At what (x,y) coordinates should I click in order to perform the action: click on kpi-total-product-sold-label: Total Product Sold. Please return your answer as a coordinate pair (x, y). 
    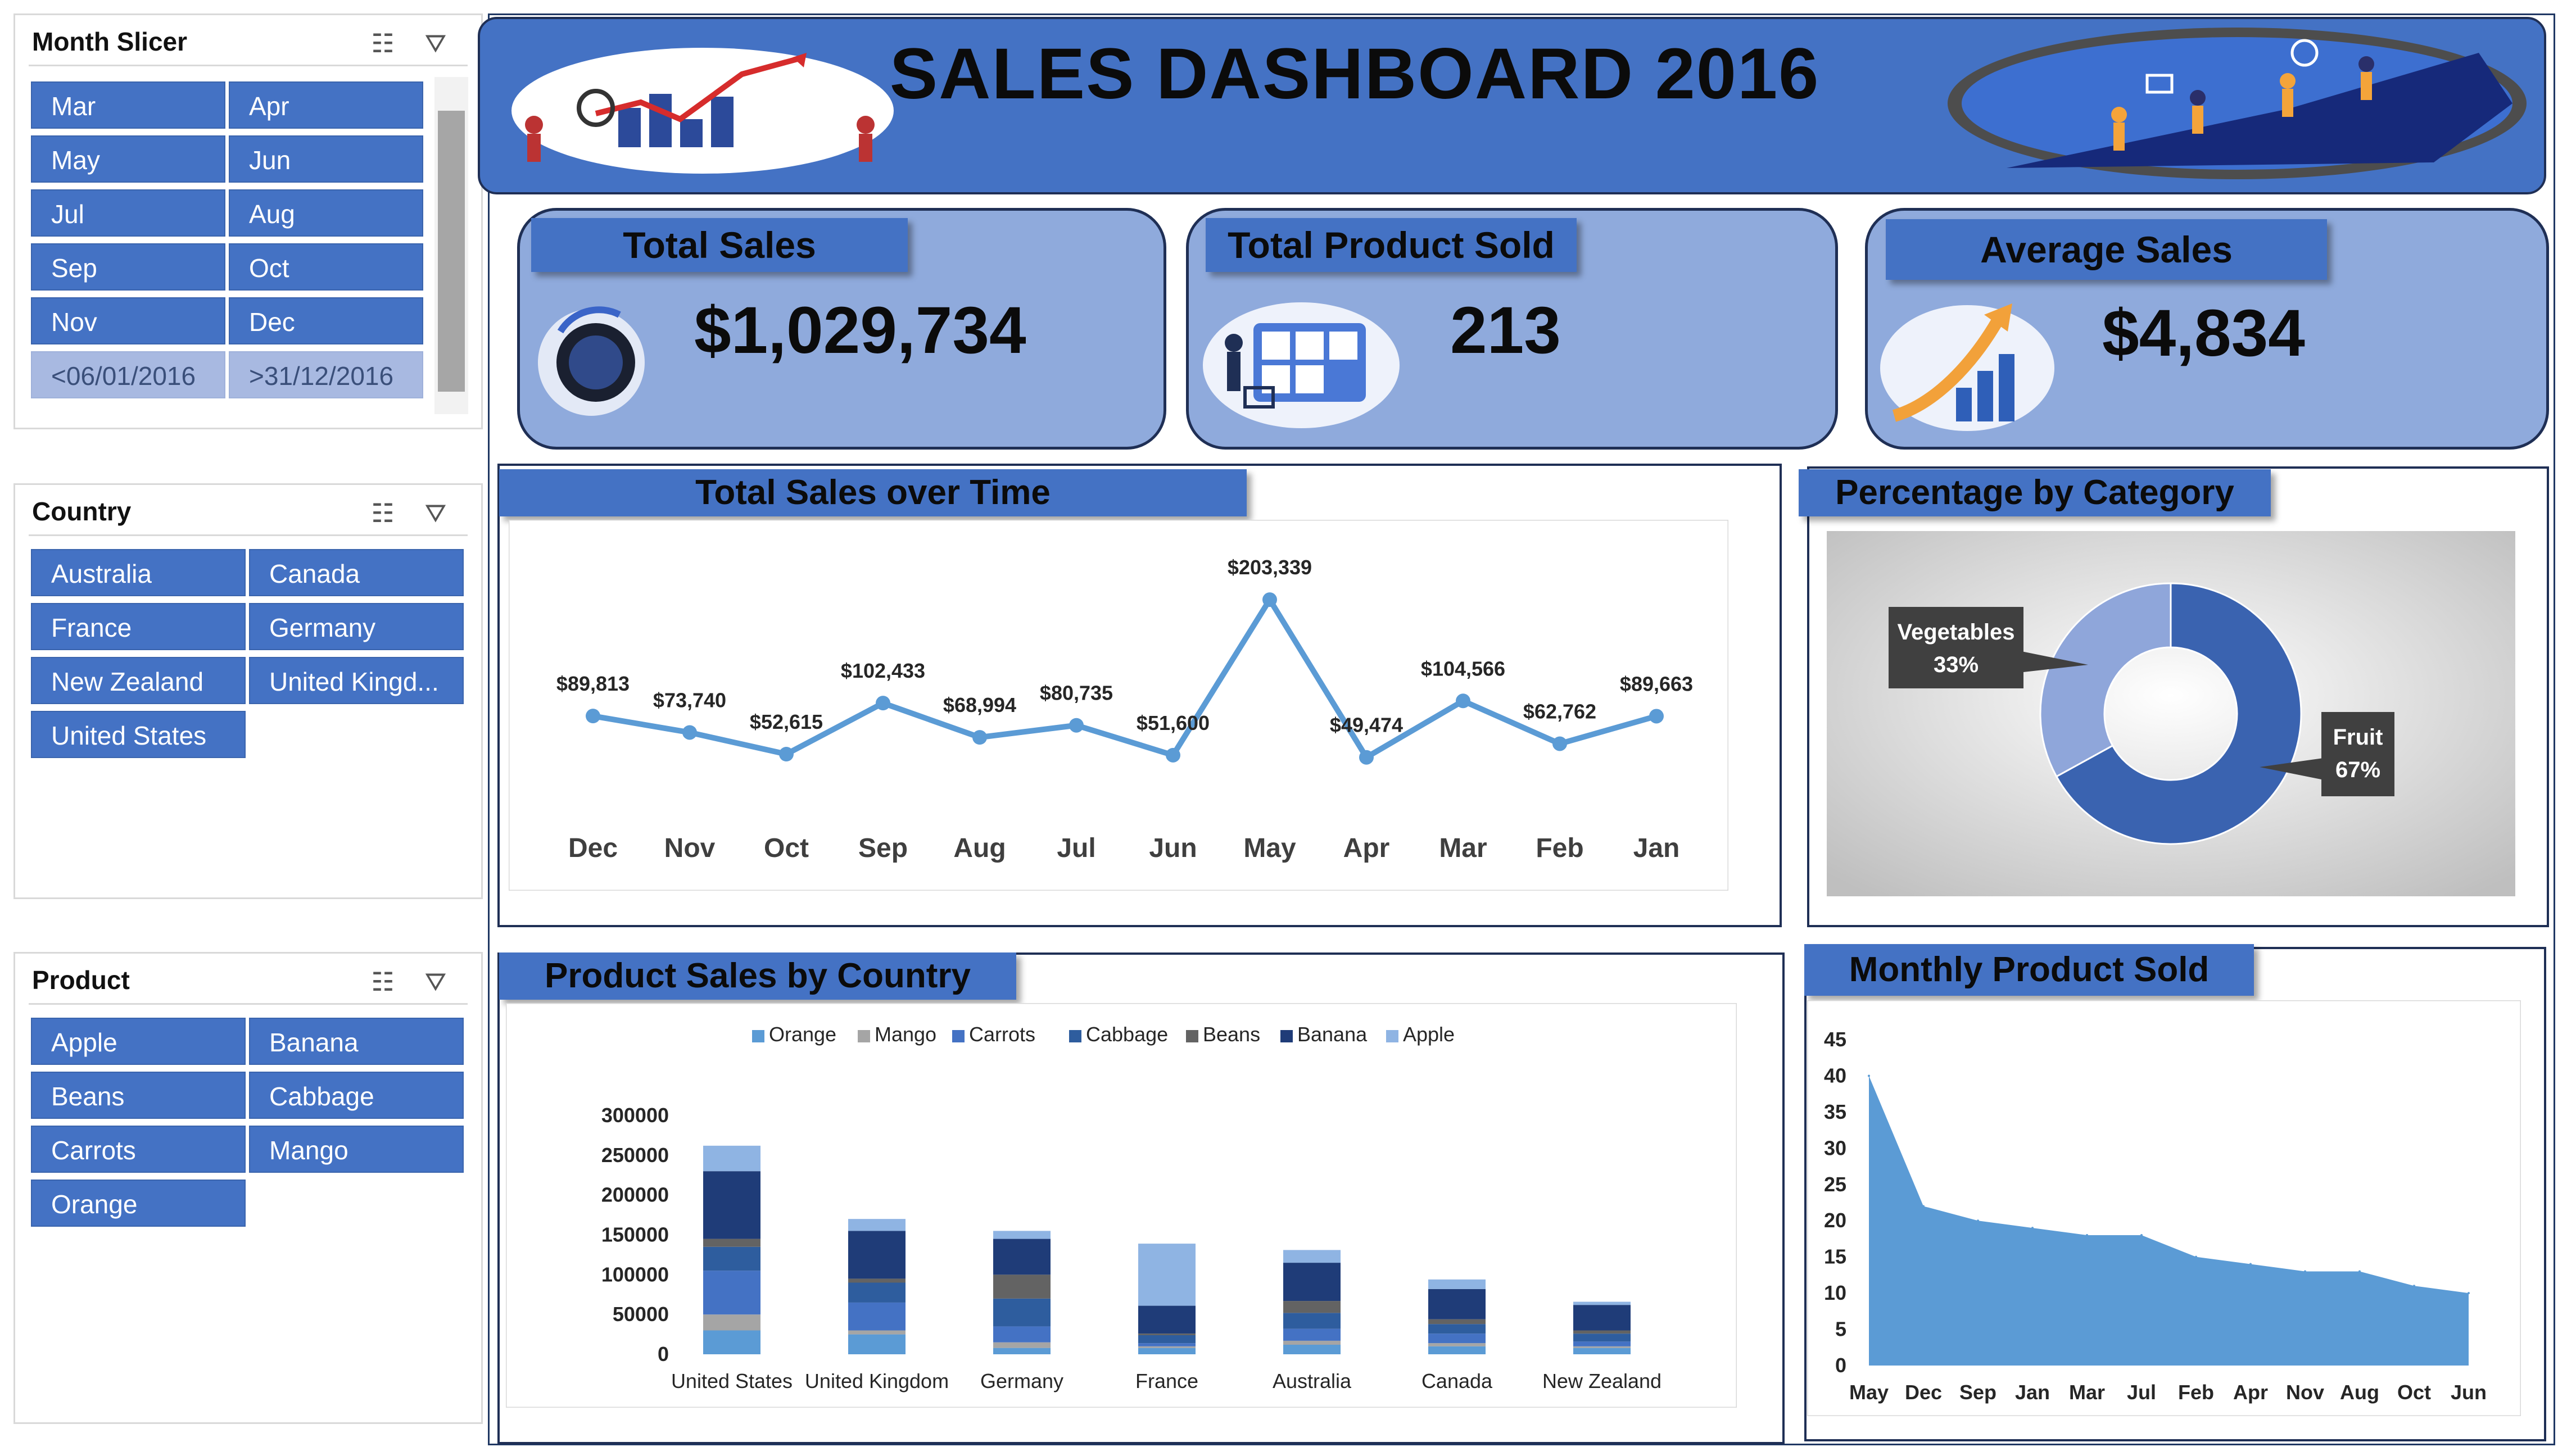
    Looking at the image, I should click on (1392, 245).